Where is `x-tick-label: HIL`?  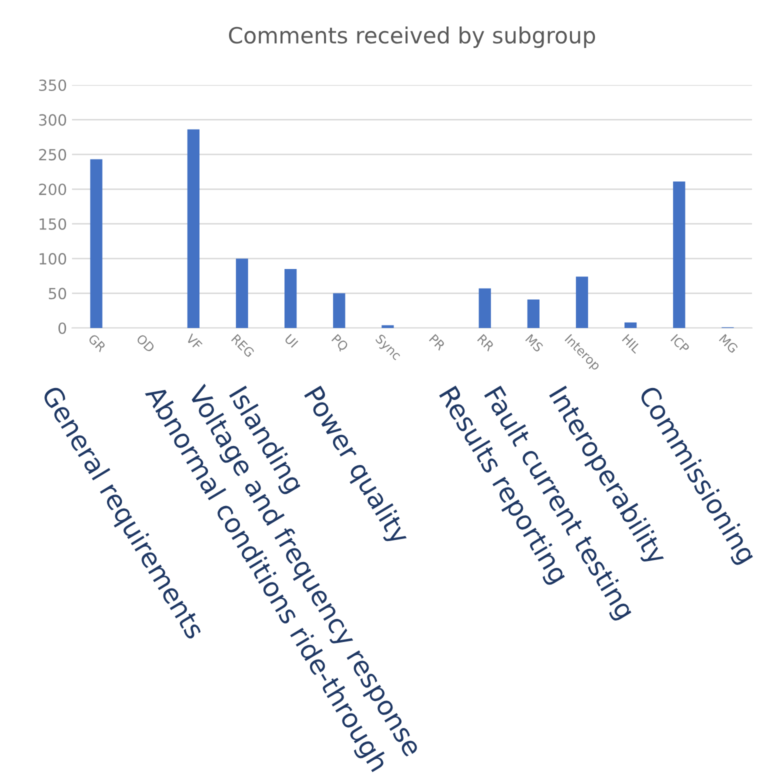
x-tick-label: HIL is located at coordinates (632, 344).